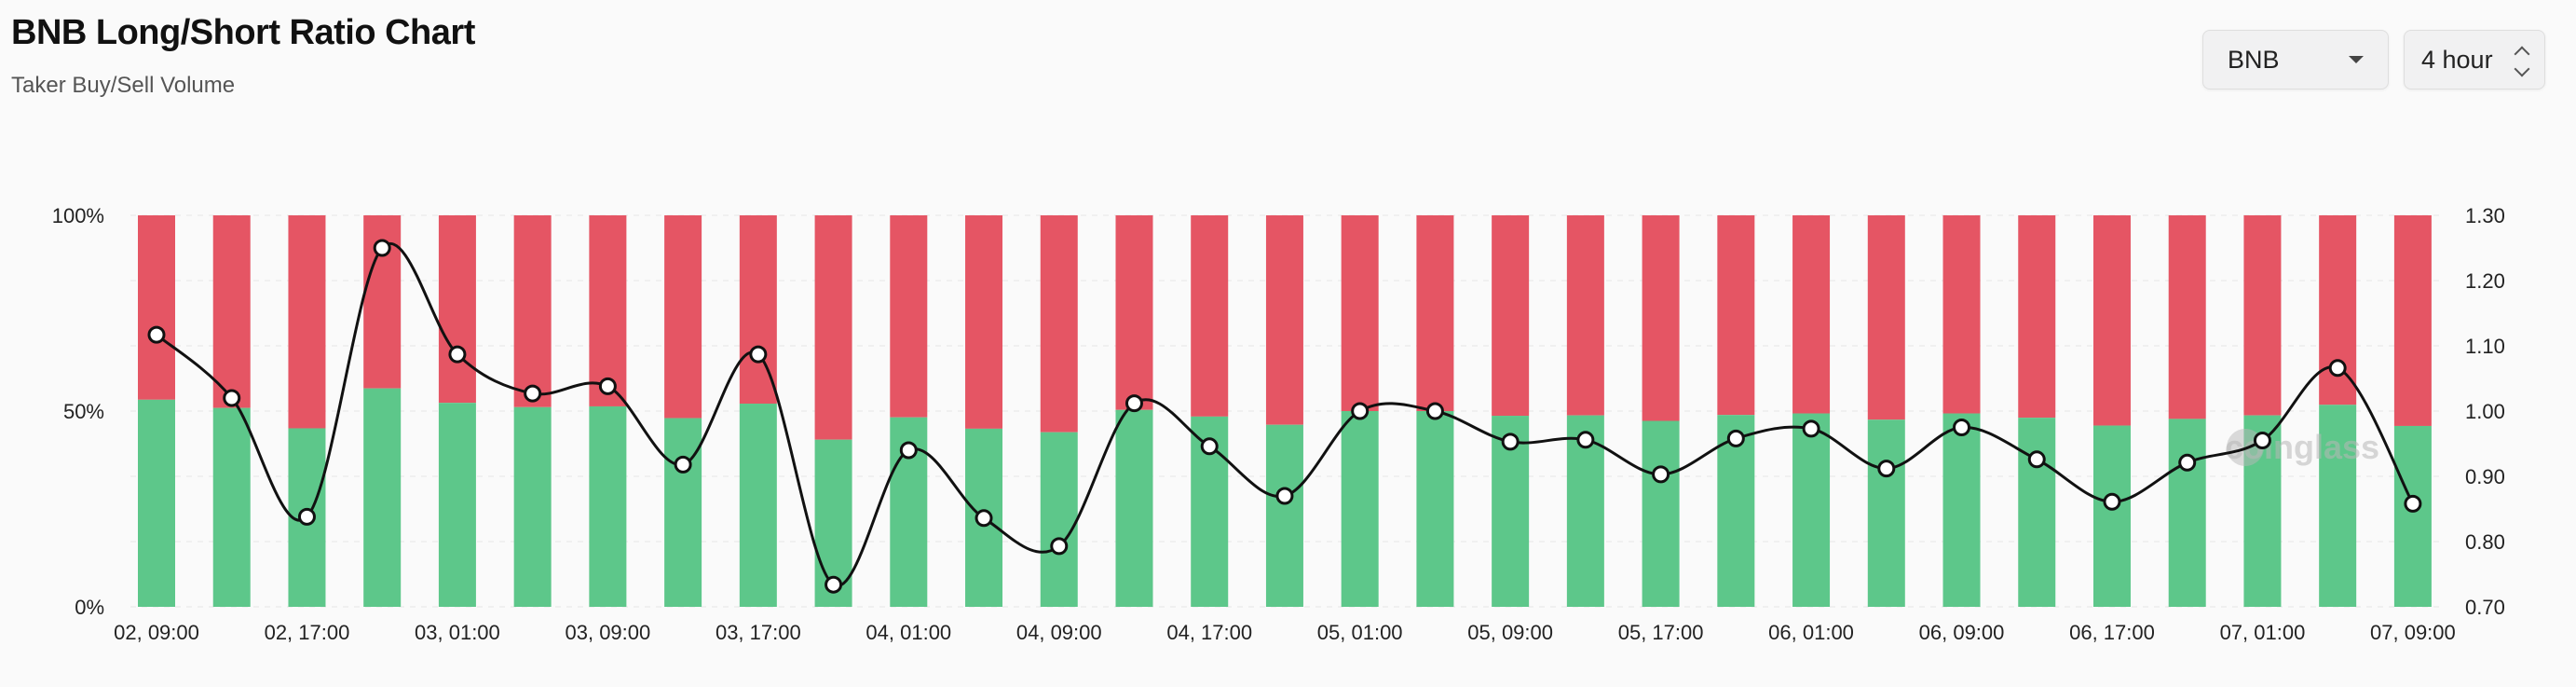 The width and height of the screenshot is (2576, 687). Describe the element at coordinates (2485, 215) in the screenshot. I see `y-right-tick-label: 1.30` at that location.